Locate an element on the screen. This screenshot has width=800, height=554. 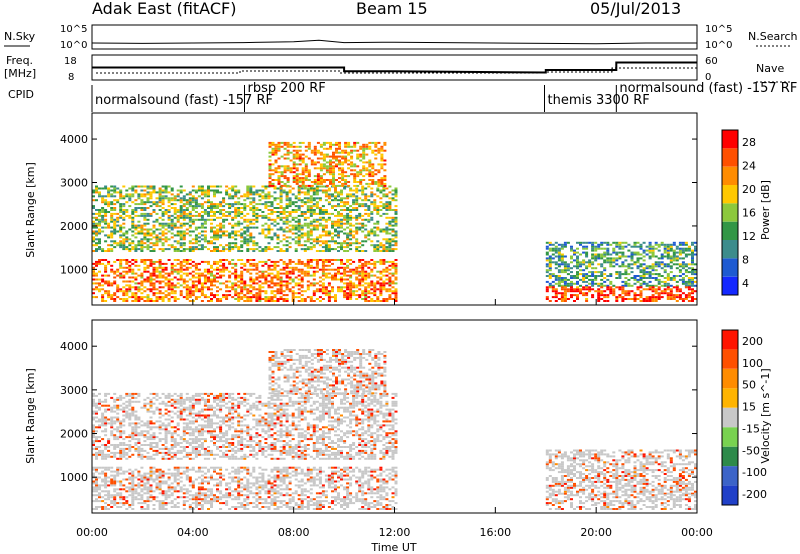
nsky-line is located at coordinates (394, 42).